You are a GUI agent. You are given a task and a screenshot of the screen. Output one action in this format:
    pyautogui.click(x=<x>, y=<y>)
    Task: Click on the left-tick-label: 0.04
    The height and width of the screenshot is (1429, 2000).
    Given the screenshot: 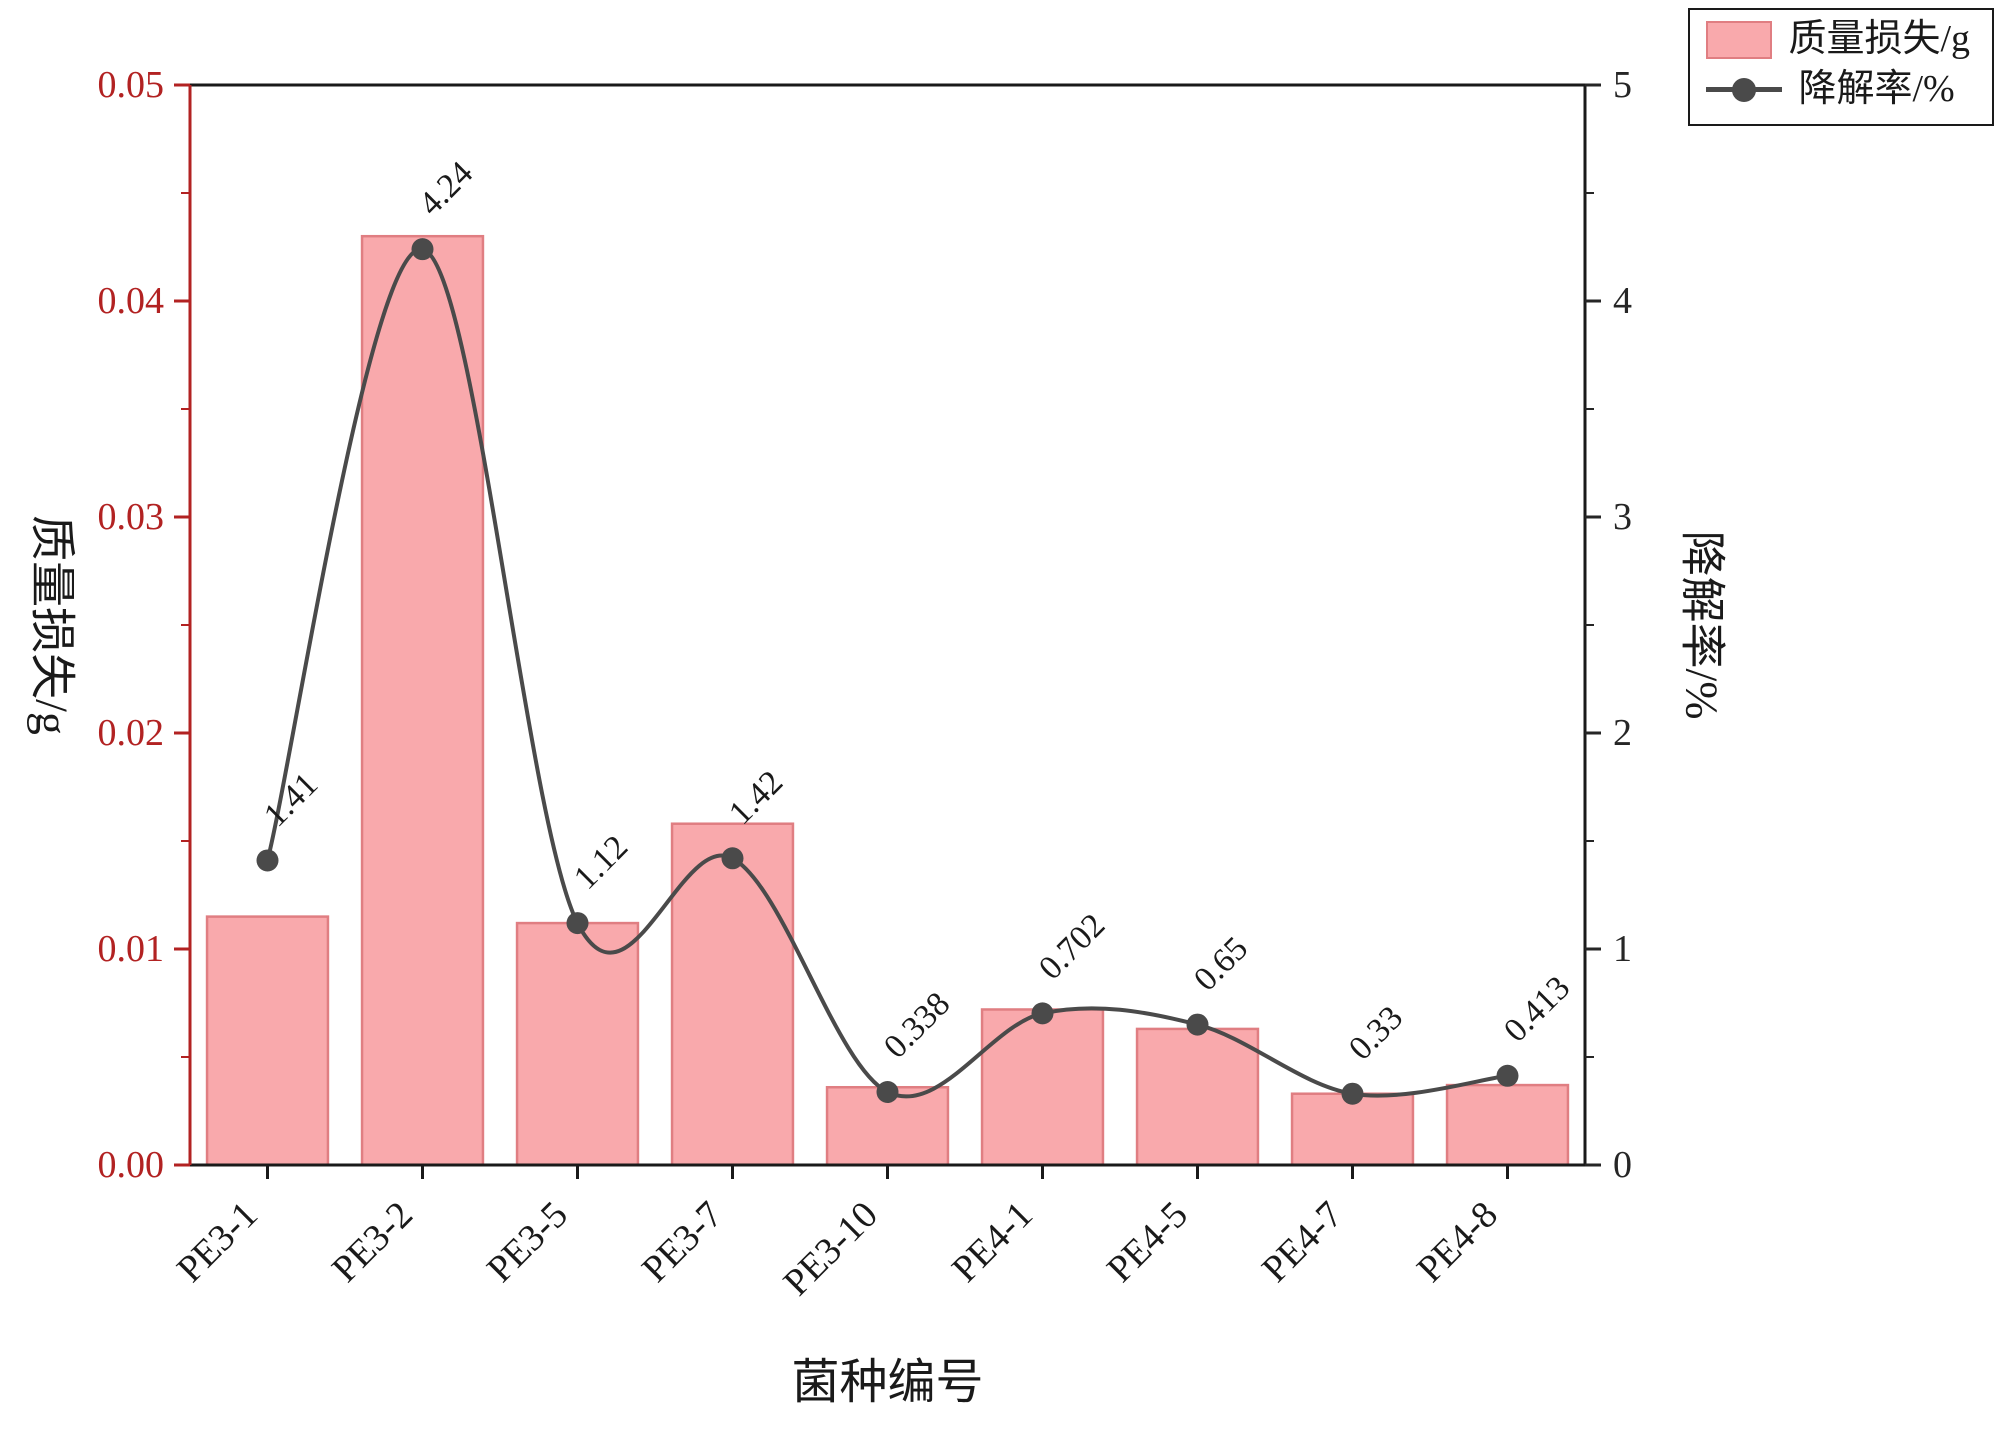 What is the action you would take?
    pyautogui.click(x=131, y=301)
    